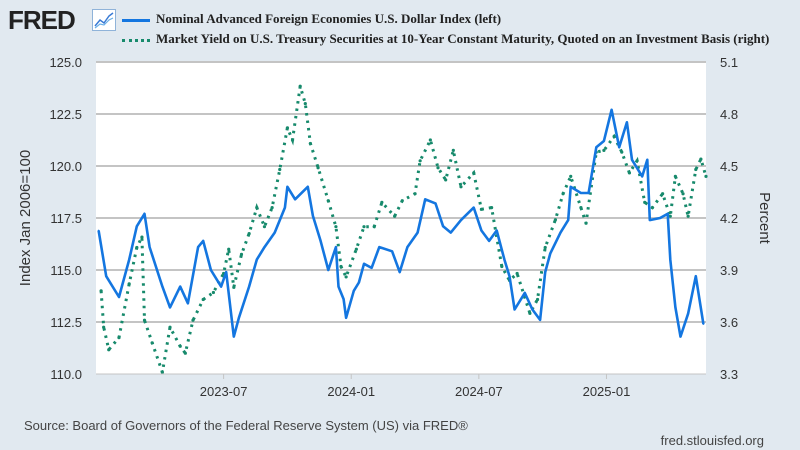 The width and height of the screenshot is (800, 450). I want to click on y-right-tick-label: 4.2, so click(729, 218).